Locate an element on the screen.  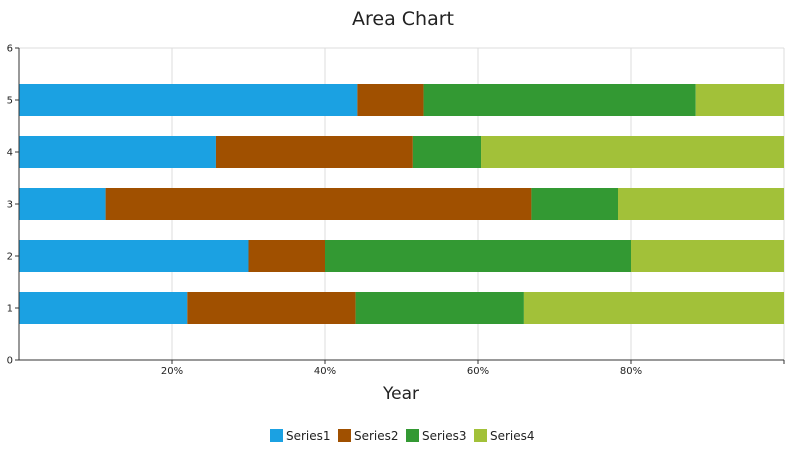
y-tick-label: 0 is located at coordinates (10, 361).